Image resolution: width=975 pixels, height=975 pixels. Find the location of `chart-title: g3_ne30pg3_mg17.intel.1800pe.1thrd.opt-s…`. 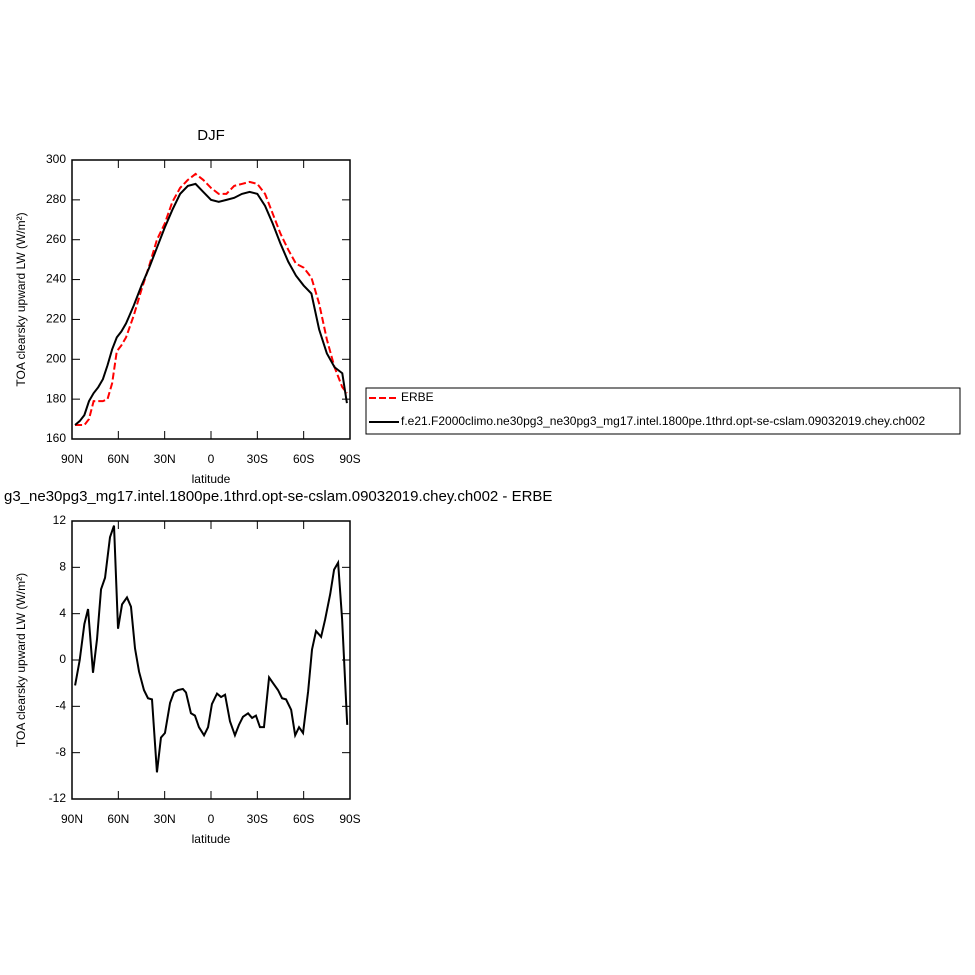

chart-title: g3_ne30pg3_mg17.intel.1800pe.1thrd.opt-s… is located at coordinates (278, 496).